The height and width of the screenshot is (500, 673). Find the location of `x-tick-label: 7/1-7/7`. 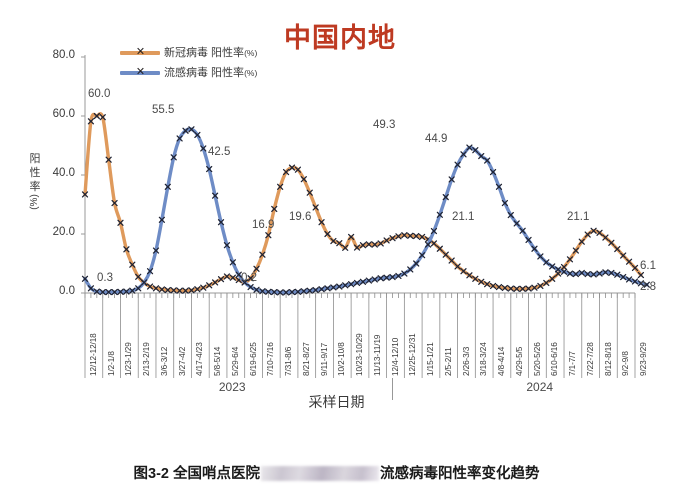

x-tick-label: 7/1-7/7 is located at coordinates (573, 363).